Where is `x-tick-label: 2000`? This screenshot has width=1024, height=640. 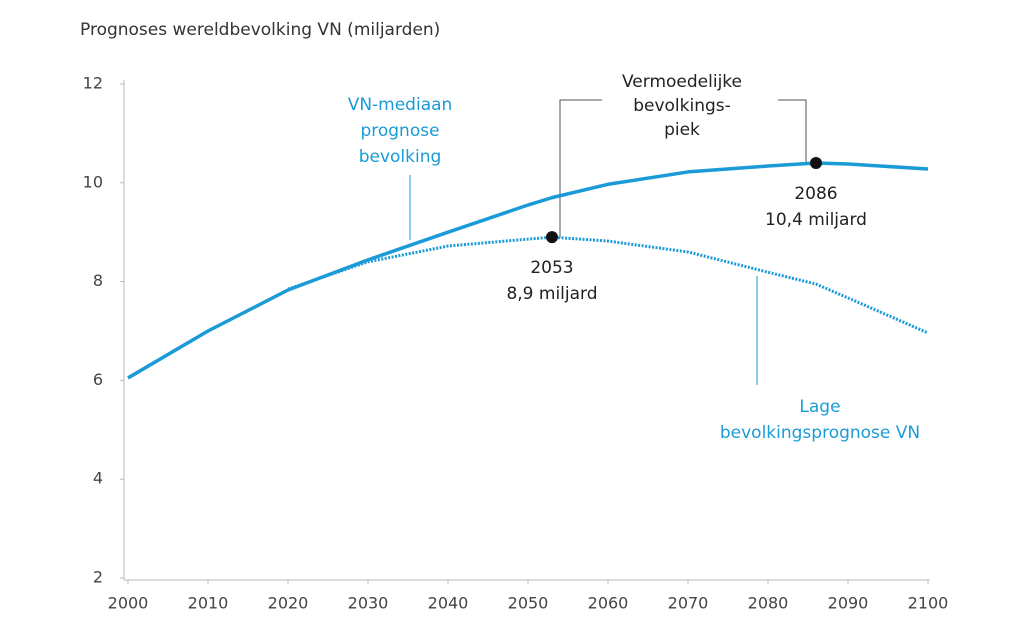 x-tick-label: 2000 is located at coordinates (128, 603).